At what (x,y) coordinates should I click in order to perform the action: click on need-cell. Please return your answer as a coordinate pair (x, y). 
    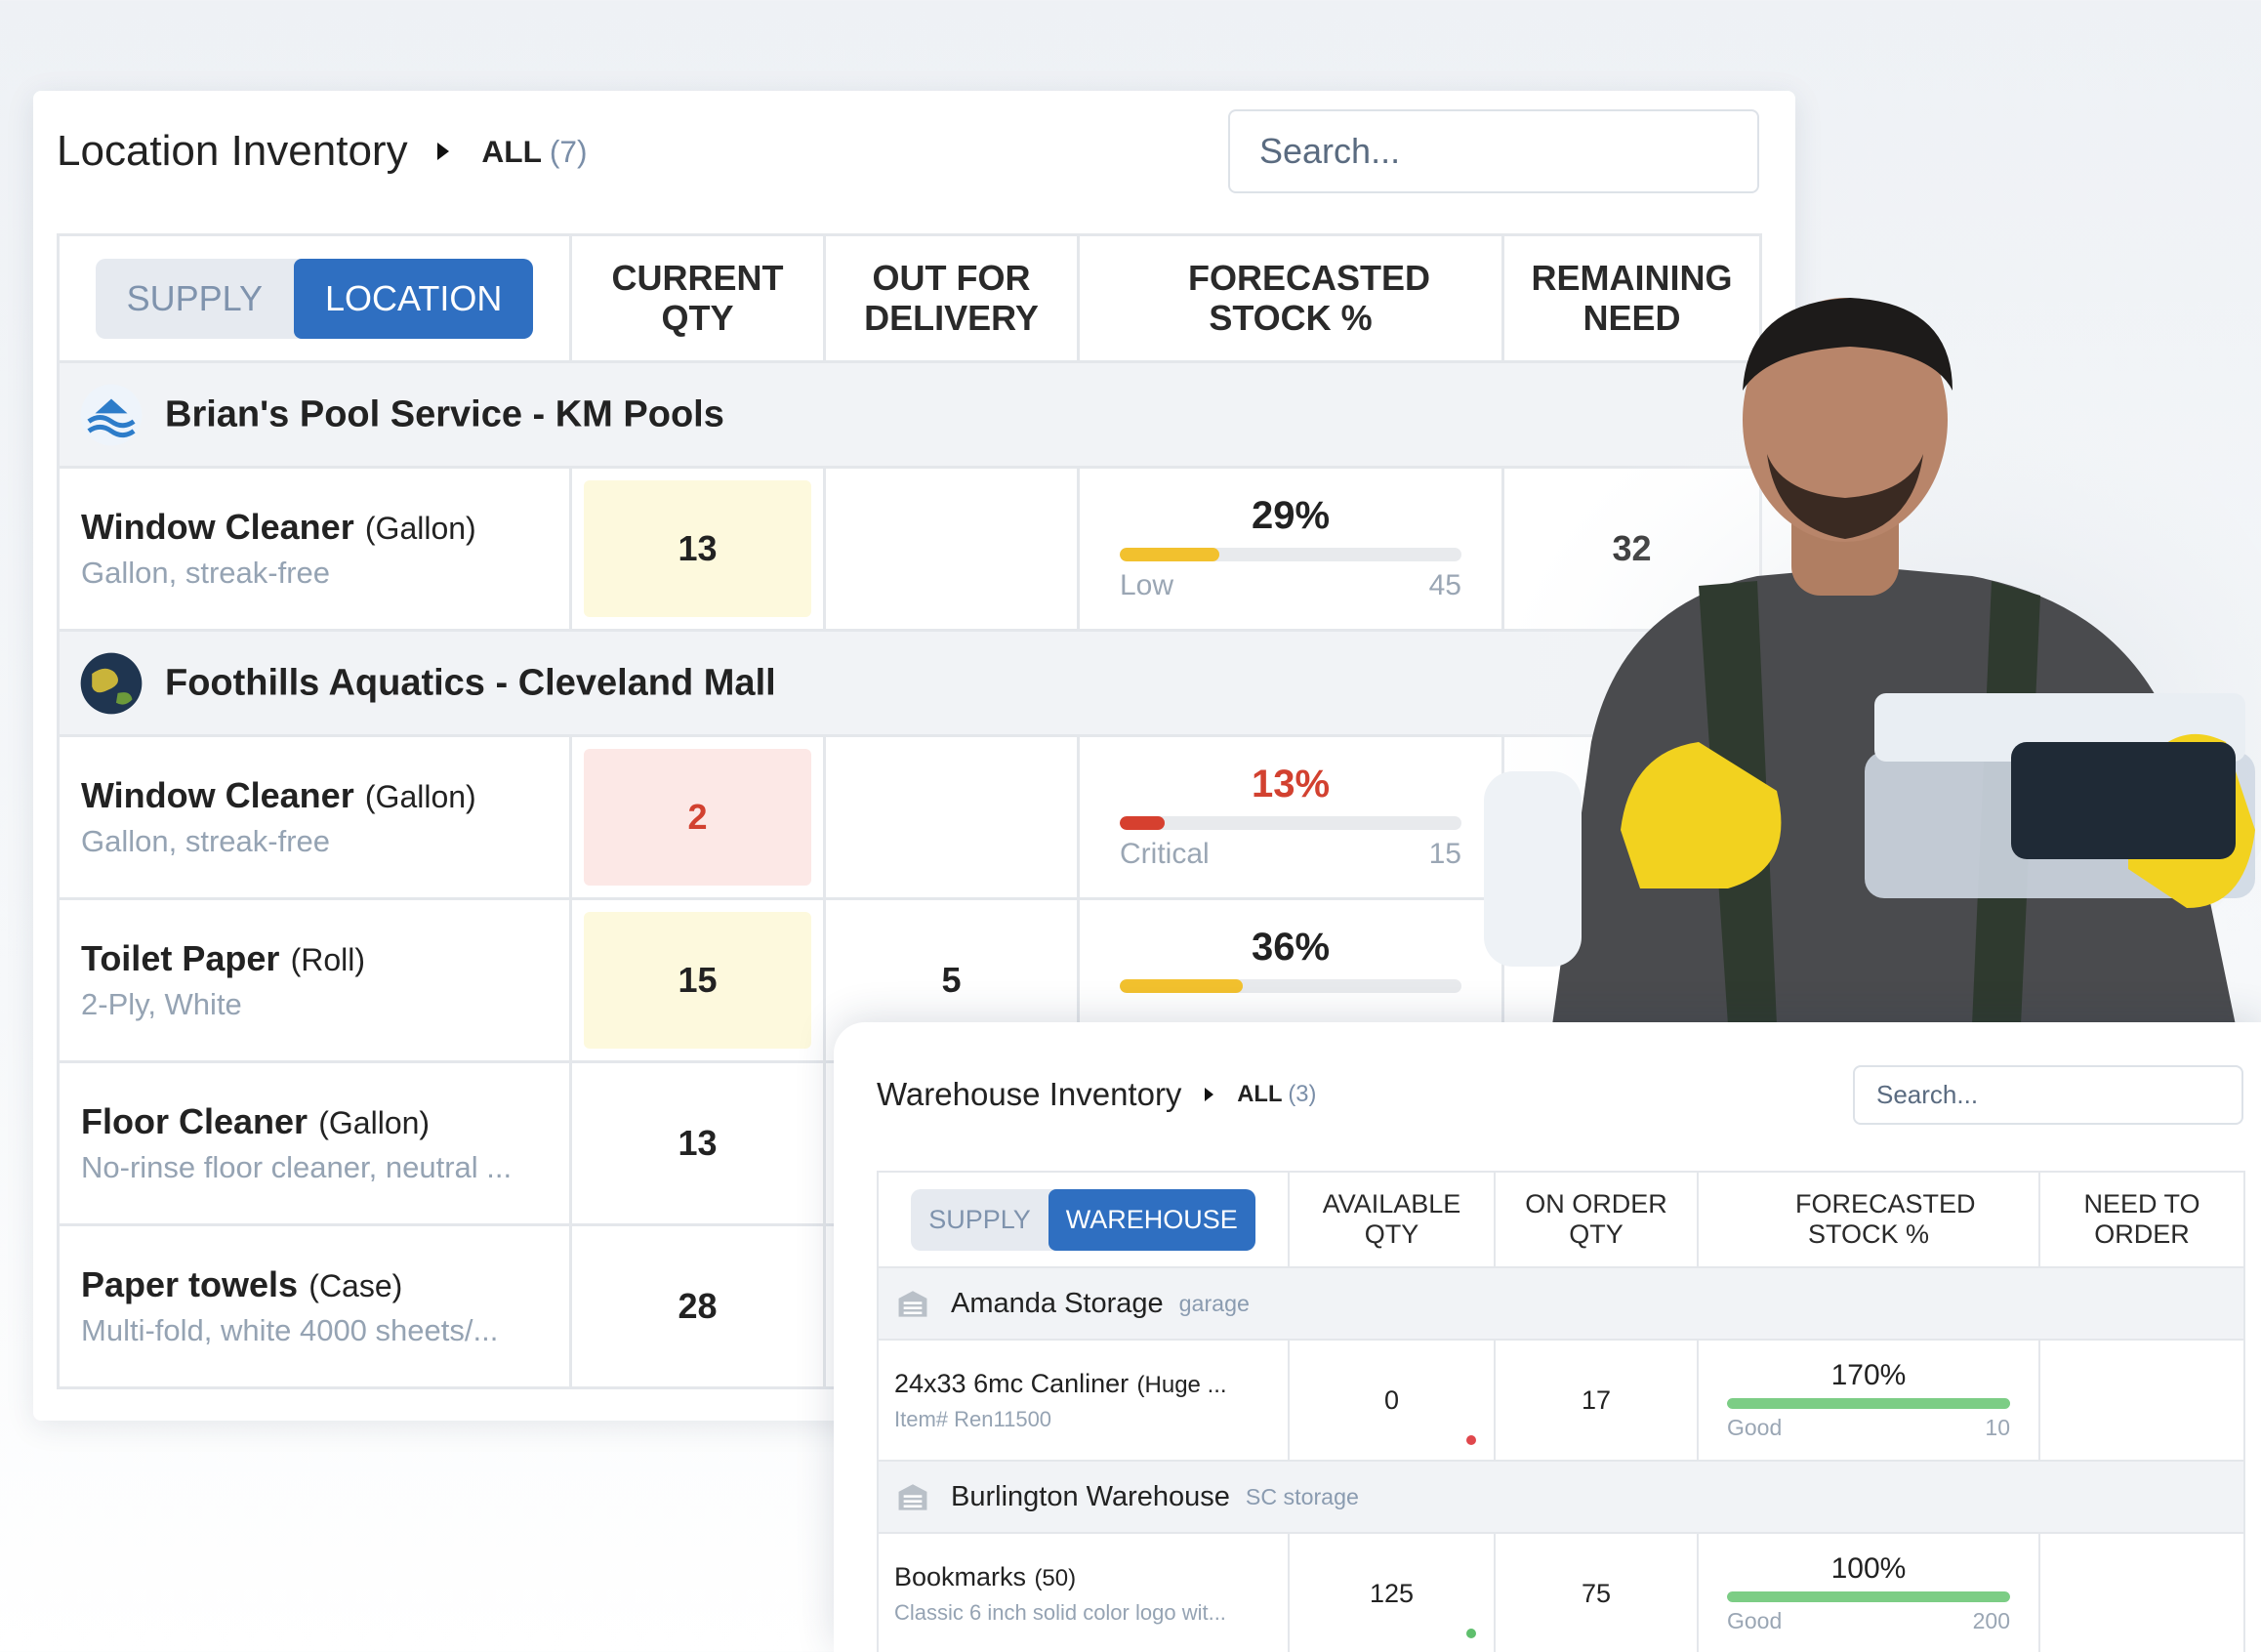
    Looking at the image, I should click on (2141, 1592).